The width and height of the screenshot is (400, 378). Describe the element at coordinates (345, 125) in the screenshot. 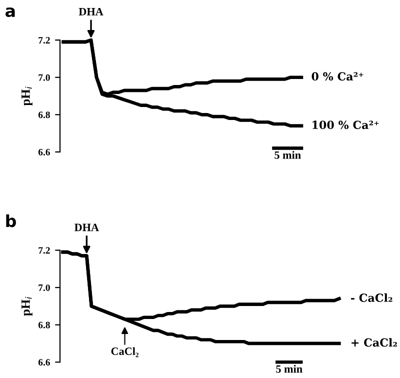

I see `series-label: 100 % Ca²⁺` at that location.